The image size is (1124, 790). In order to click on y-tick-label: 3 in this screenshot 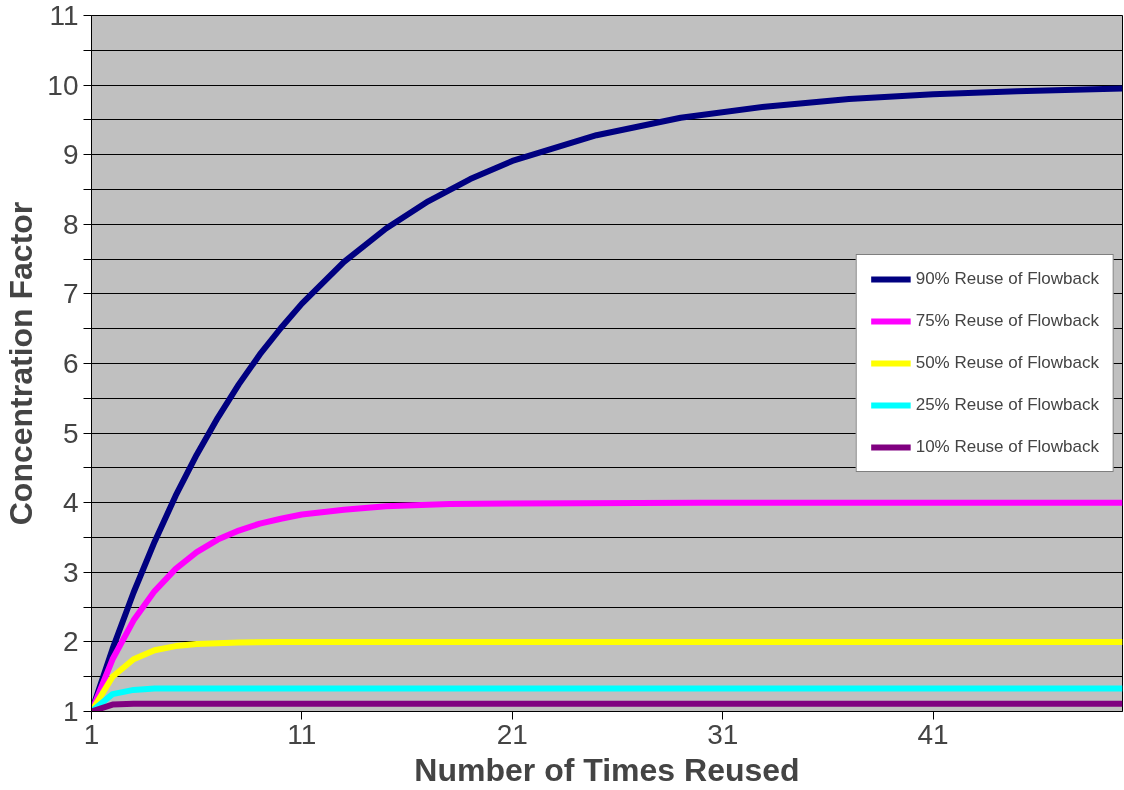, I will do `click(70, 572)`.